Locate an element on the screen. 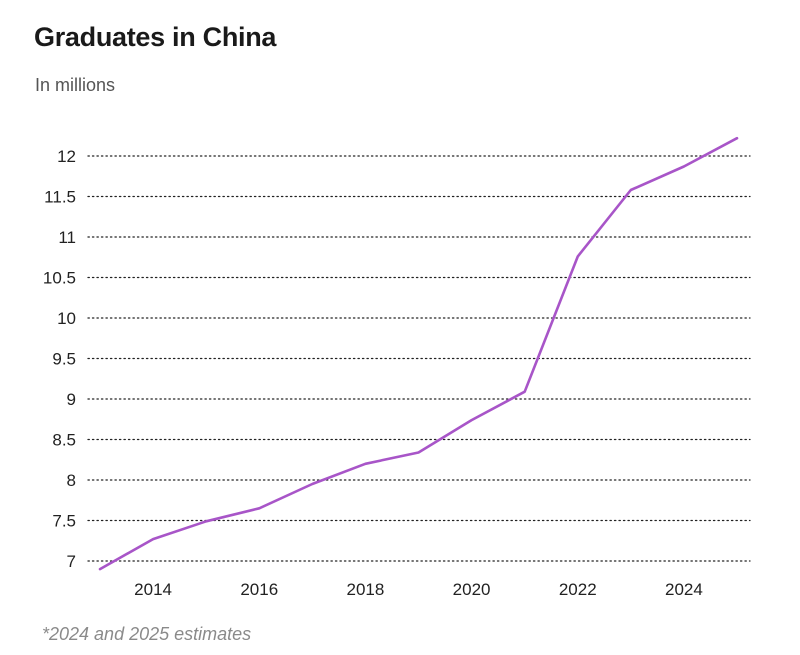 The height and width of the screenshot is (655, 800). x-tick-label: 2024 is located at coordinates (684, 589).